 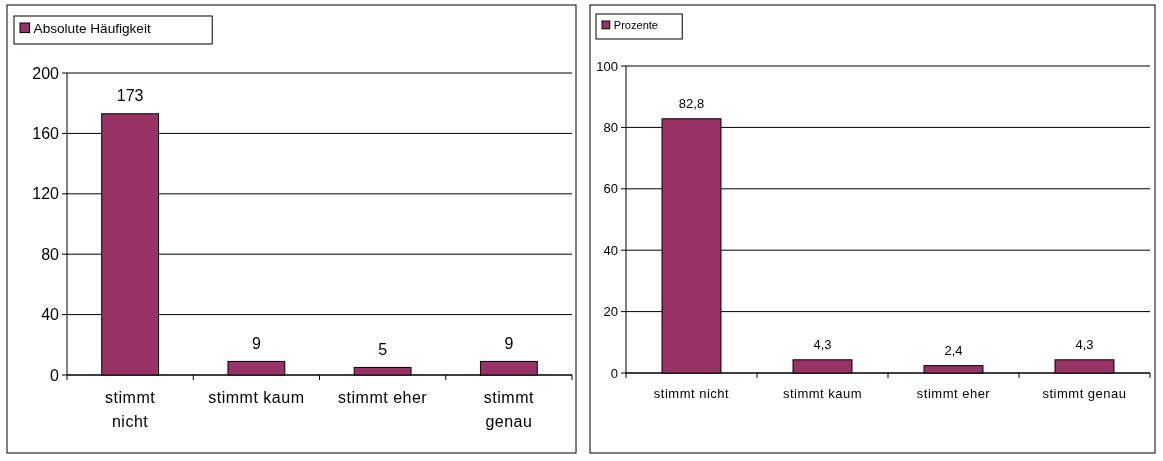 What do you see at coordinates (92, 28) in the screenshot?
I see `legend-label: Absolute Häufigkeit` at bounding box center [92, 28].